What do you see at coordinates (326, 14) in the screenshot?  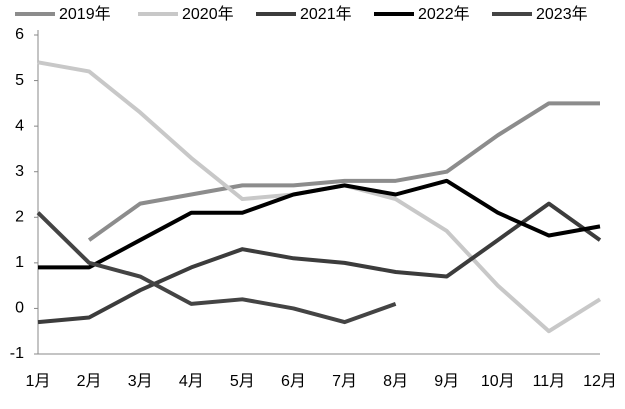 I see `legend-label: 2021年` at bounding box center [326, 14].